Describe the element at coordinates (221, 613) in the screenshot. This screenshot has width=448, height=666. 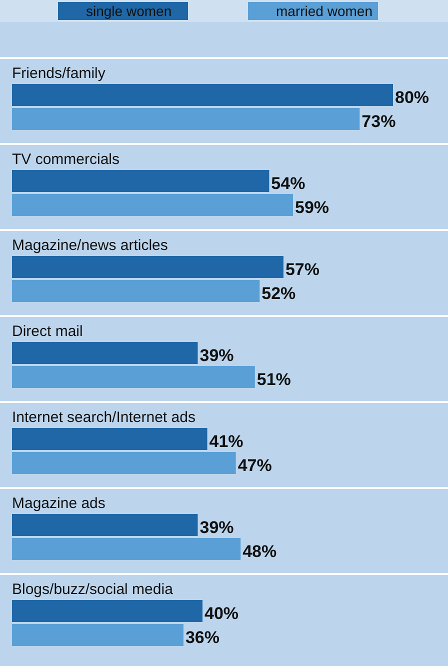
I see `data-label: 40%` at that location.